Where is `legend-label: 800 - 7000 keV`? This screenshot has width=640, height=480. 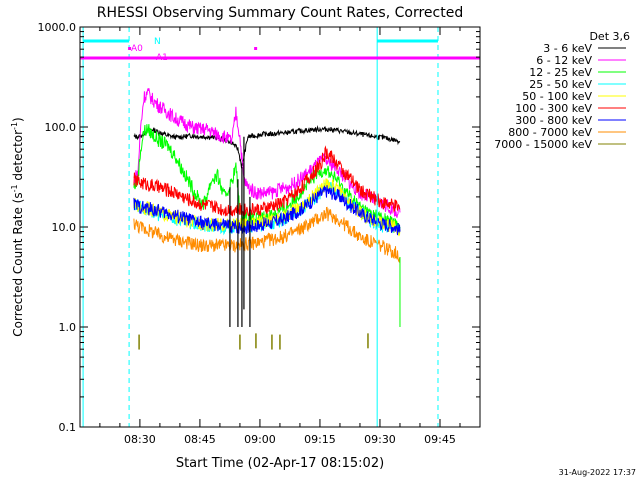 legend-label: 800 - 7000 keV is located at coordinates (550, 132).